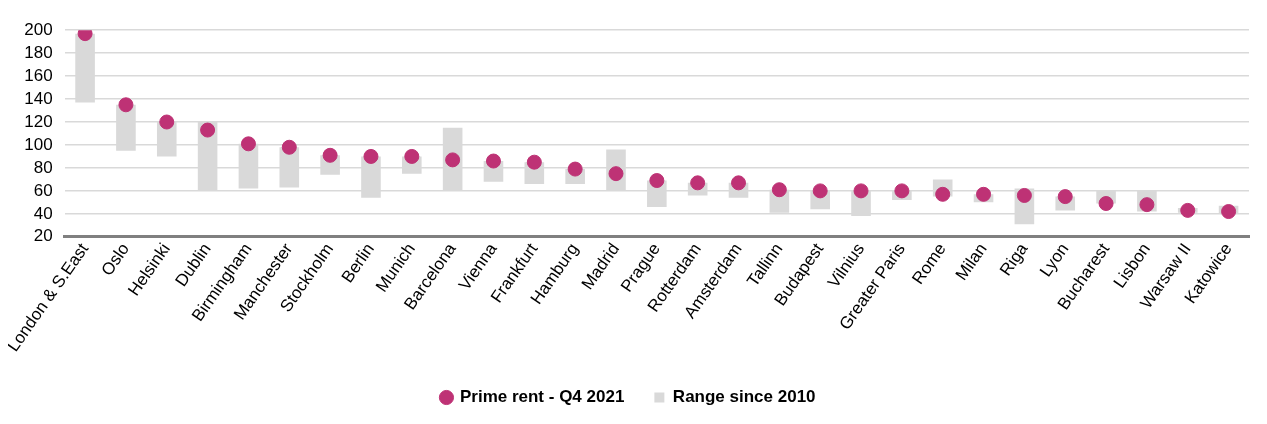  Describe the element at coordinates (542, 397) in the screenshot. I see `legend-label: Prime rent - Q4 2021` at that location.